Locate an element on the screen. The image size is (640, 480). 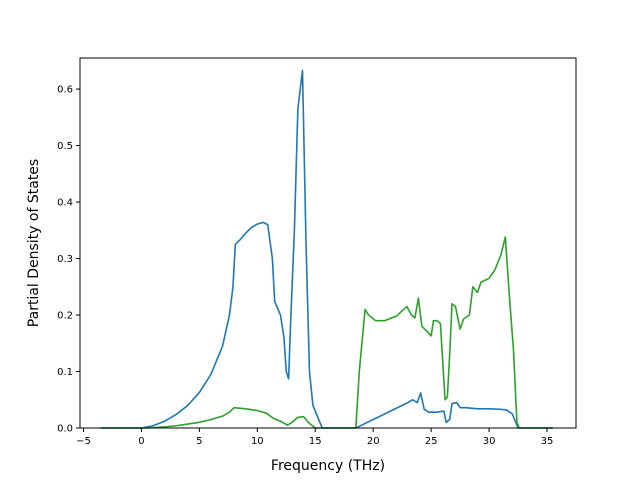
x-tick-label: 30 is located at coordinates (489, 441).